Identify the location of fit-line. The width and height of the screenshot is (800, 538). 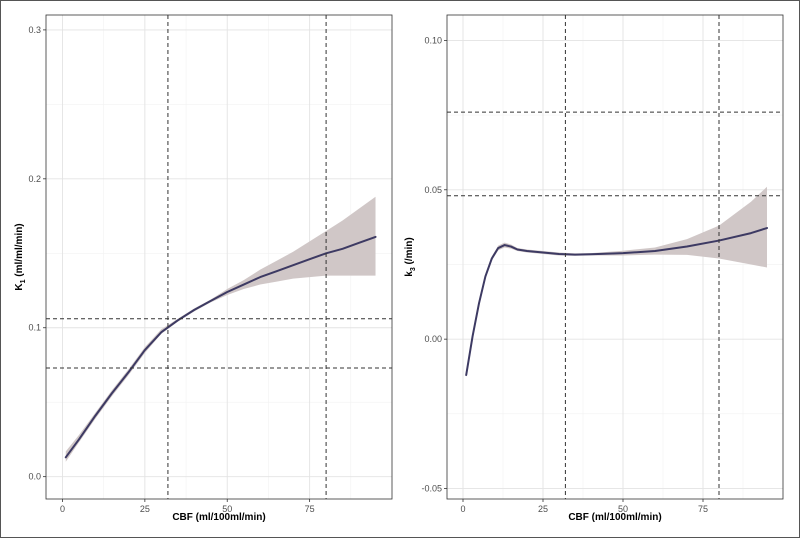
(616, 302).